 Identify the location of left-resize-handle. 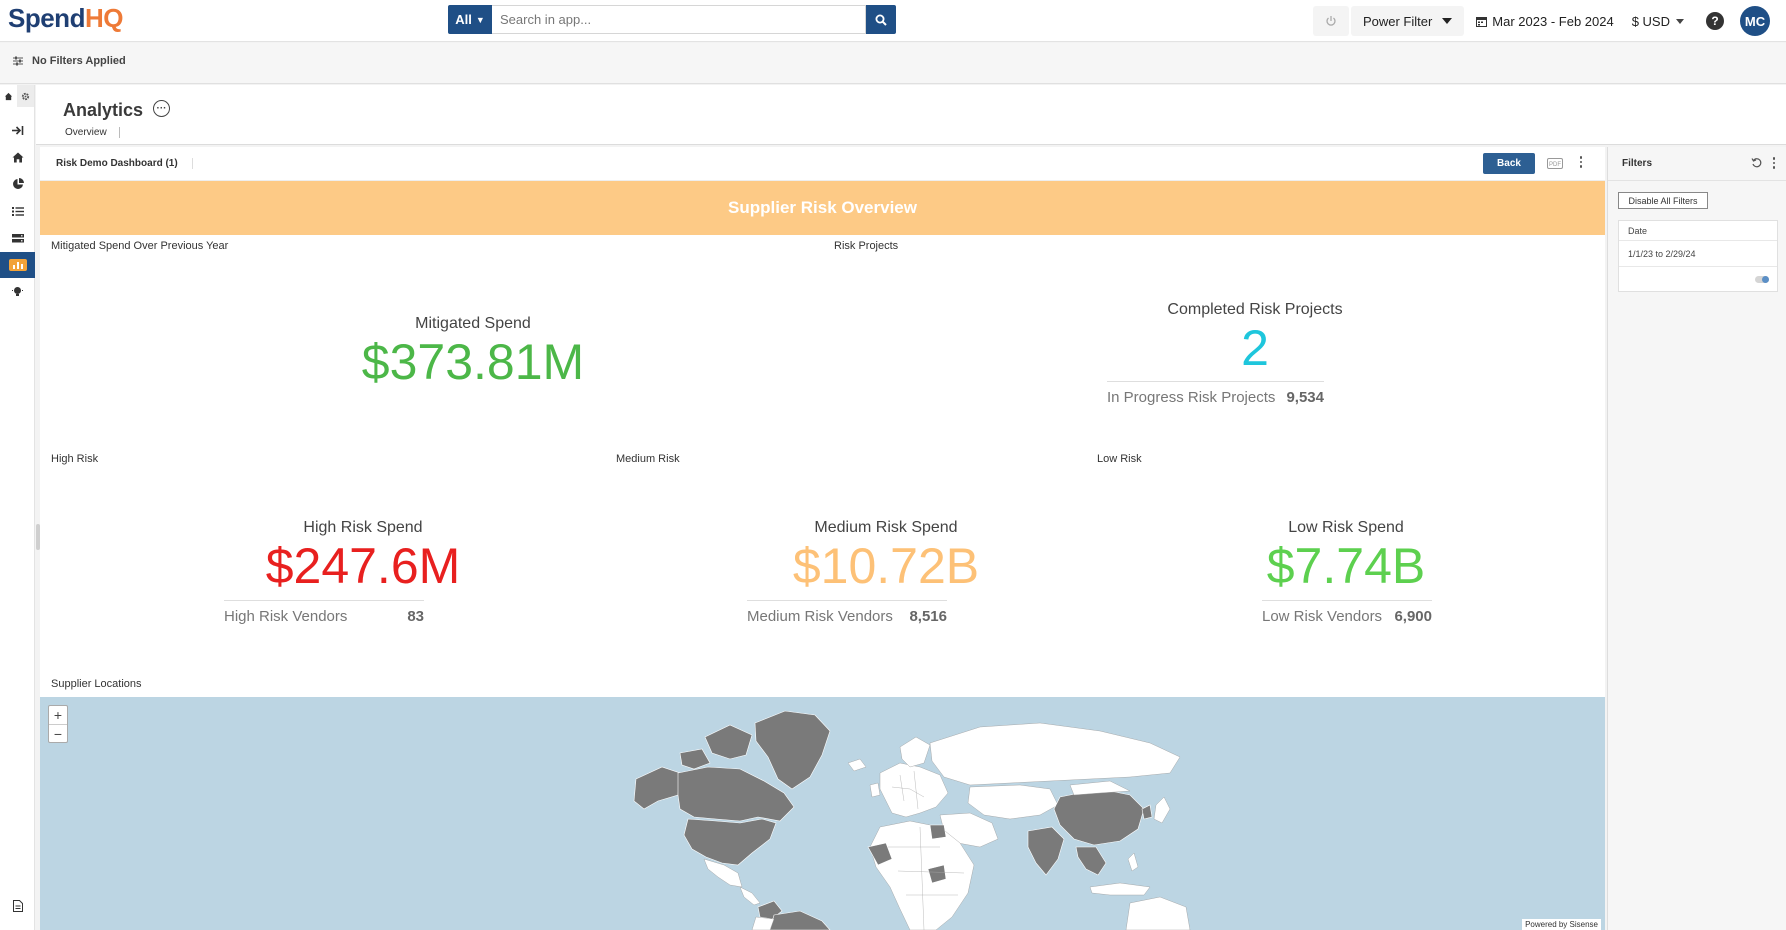
(38, 537).